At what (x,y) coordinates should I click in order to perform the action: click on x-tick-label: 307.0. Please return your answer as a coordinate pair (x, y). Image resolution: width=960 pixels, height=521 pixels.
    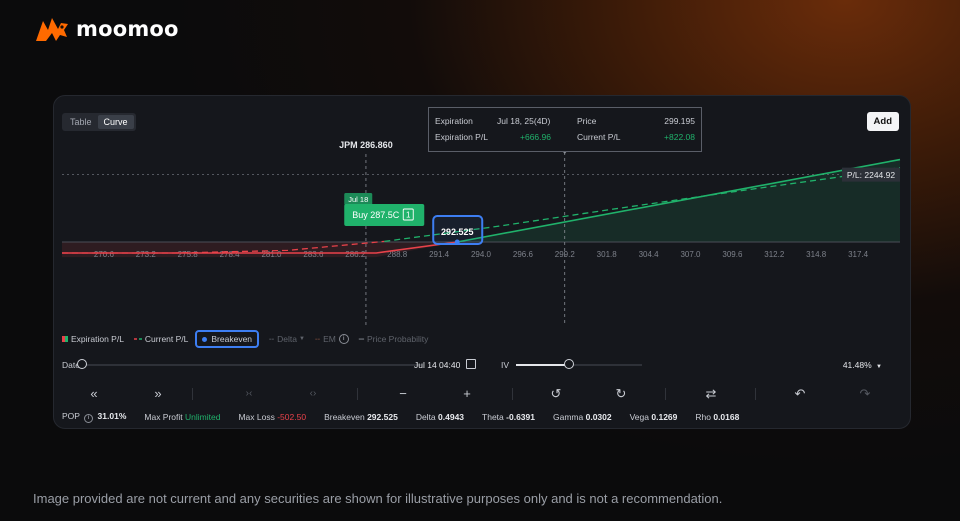
    Looking at the image, I should click on (690, 254).